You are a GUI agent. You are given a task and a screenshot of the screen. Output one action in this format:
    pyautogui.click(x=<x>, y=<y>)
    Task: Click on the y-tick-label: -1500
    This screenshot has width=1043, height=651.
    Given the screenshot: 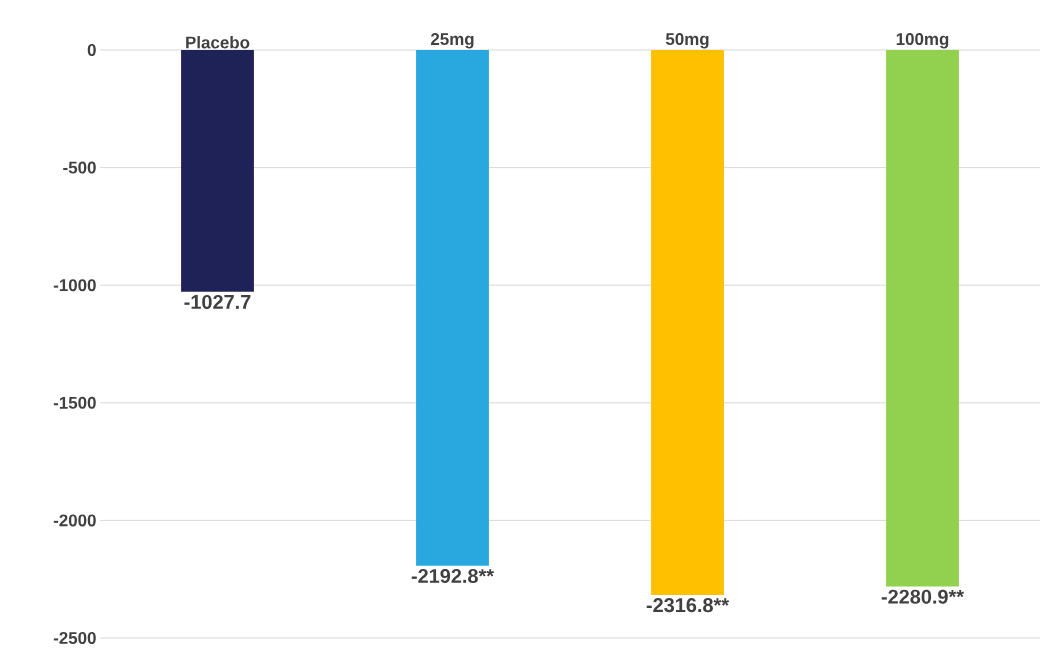 What is the action you would take?
    pyautogui.click(x=74, y=402)
    